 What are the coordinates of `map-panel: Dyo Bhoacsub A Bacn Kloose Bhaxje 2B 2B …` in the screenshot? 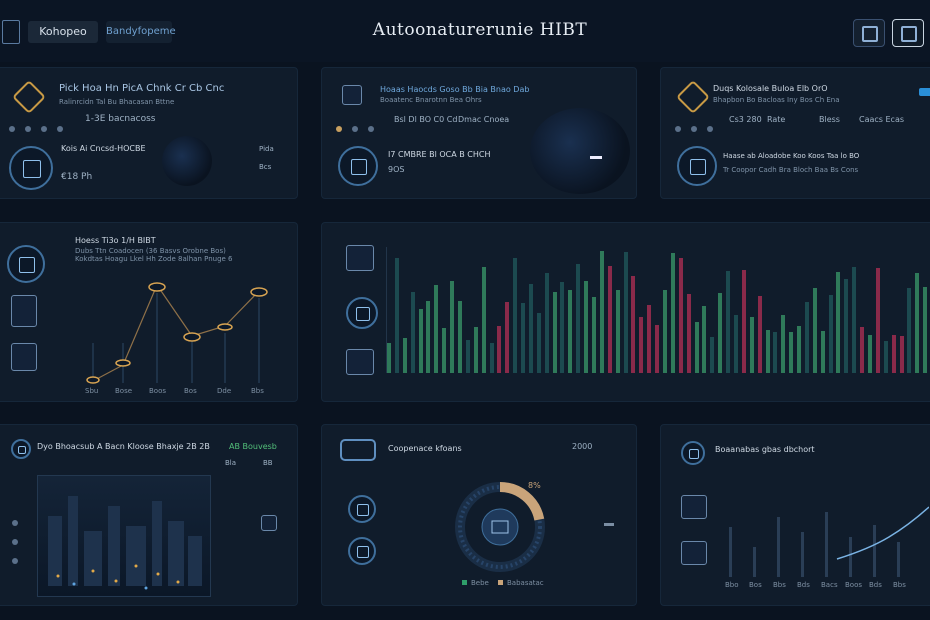 It's located at (149, 515).